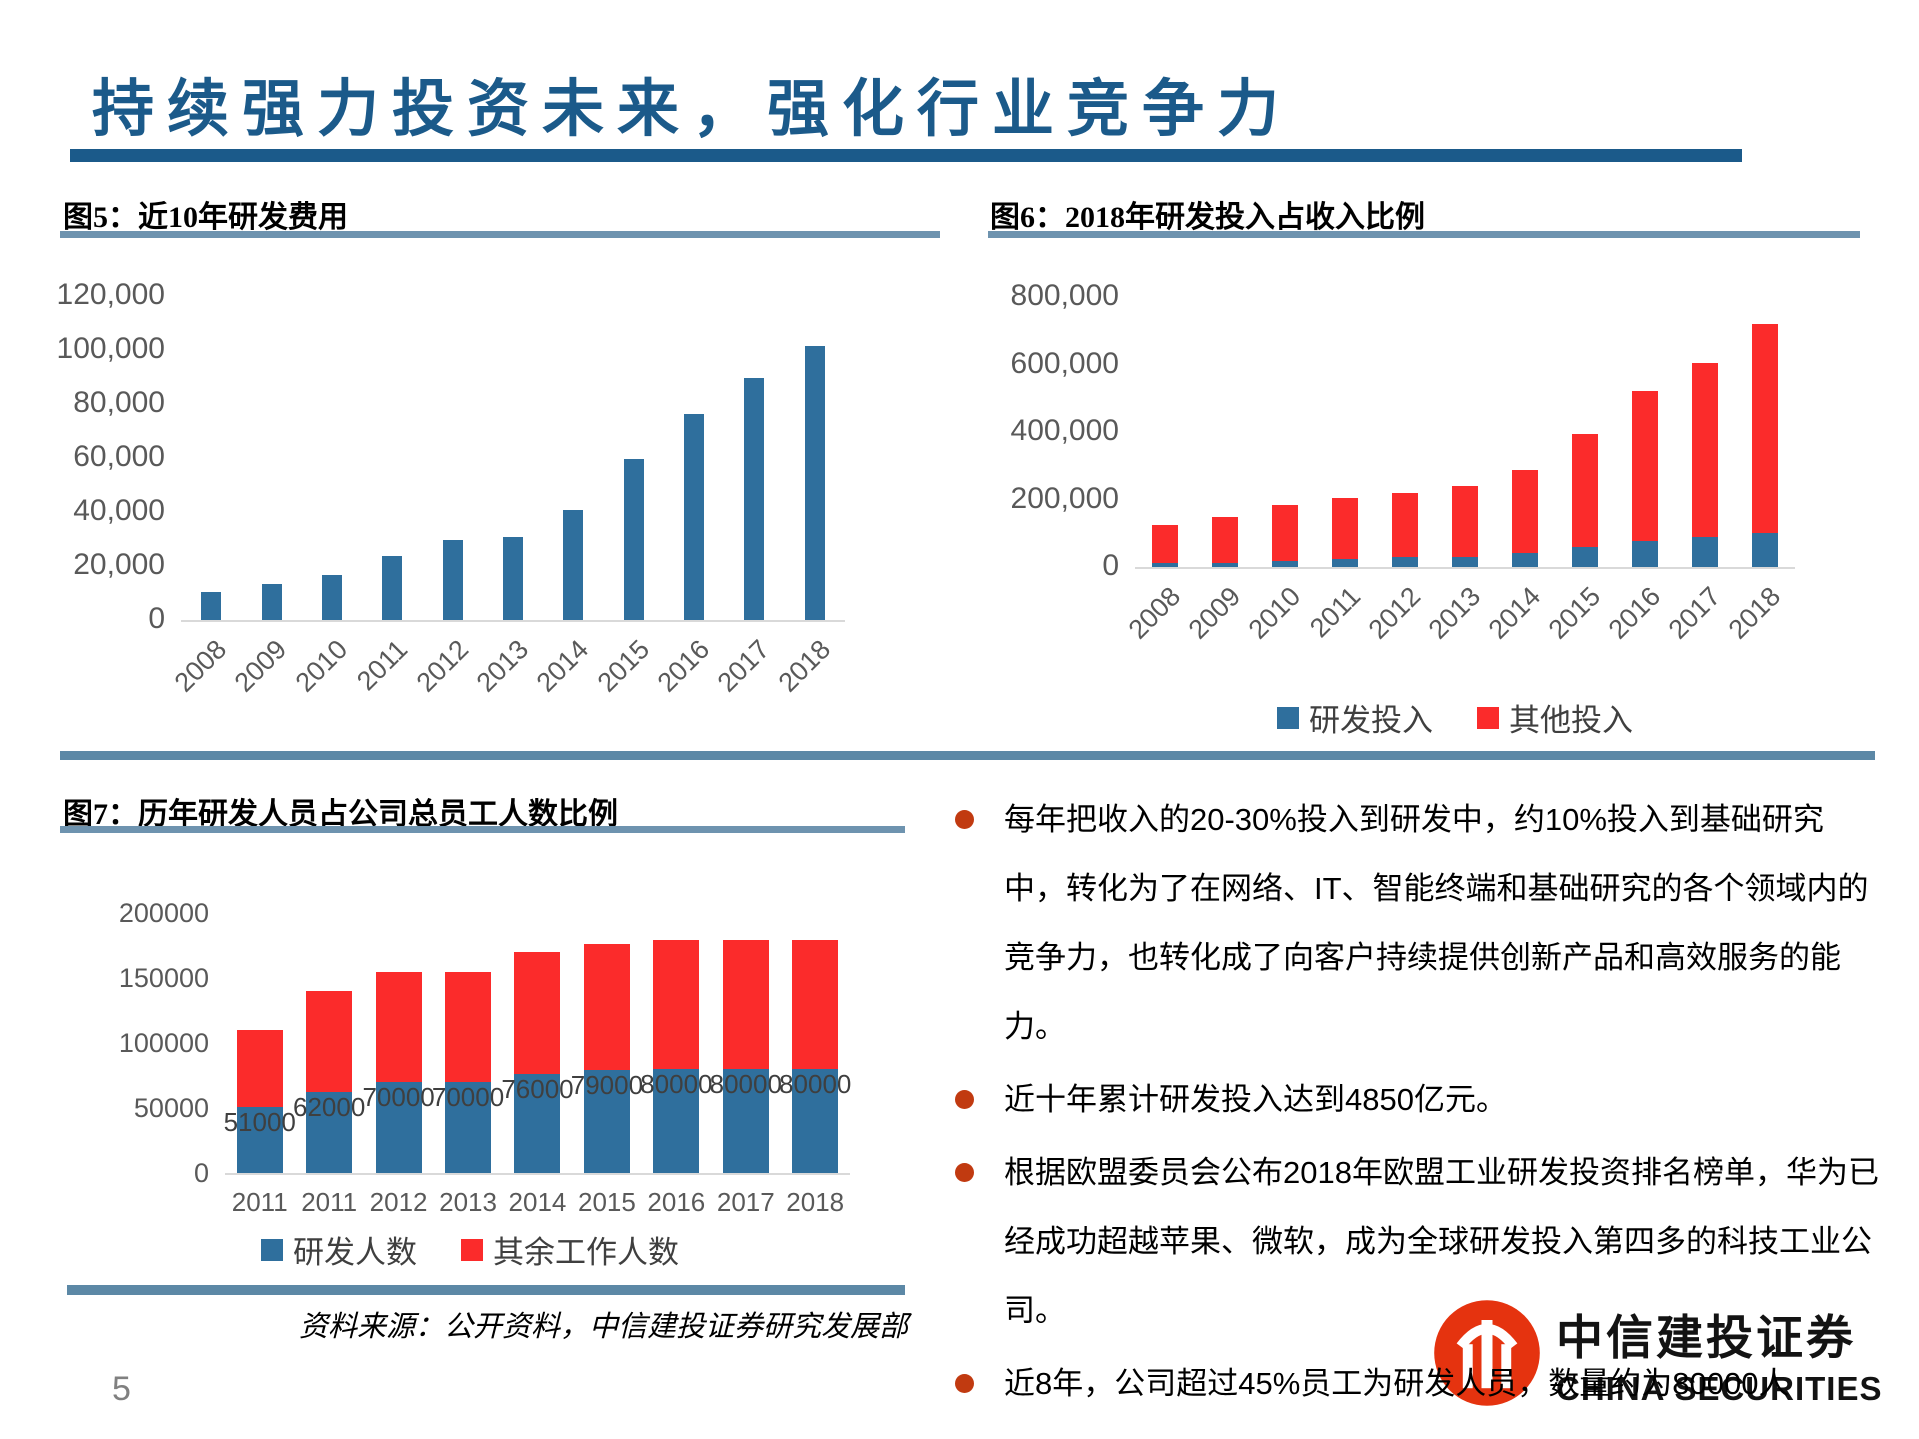  I want to click on x-tick-label: 2011, so click(382, 665).